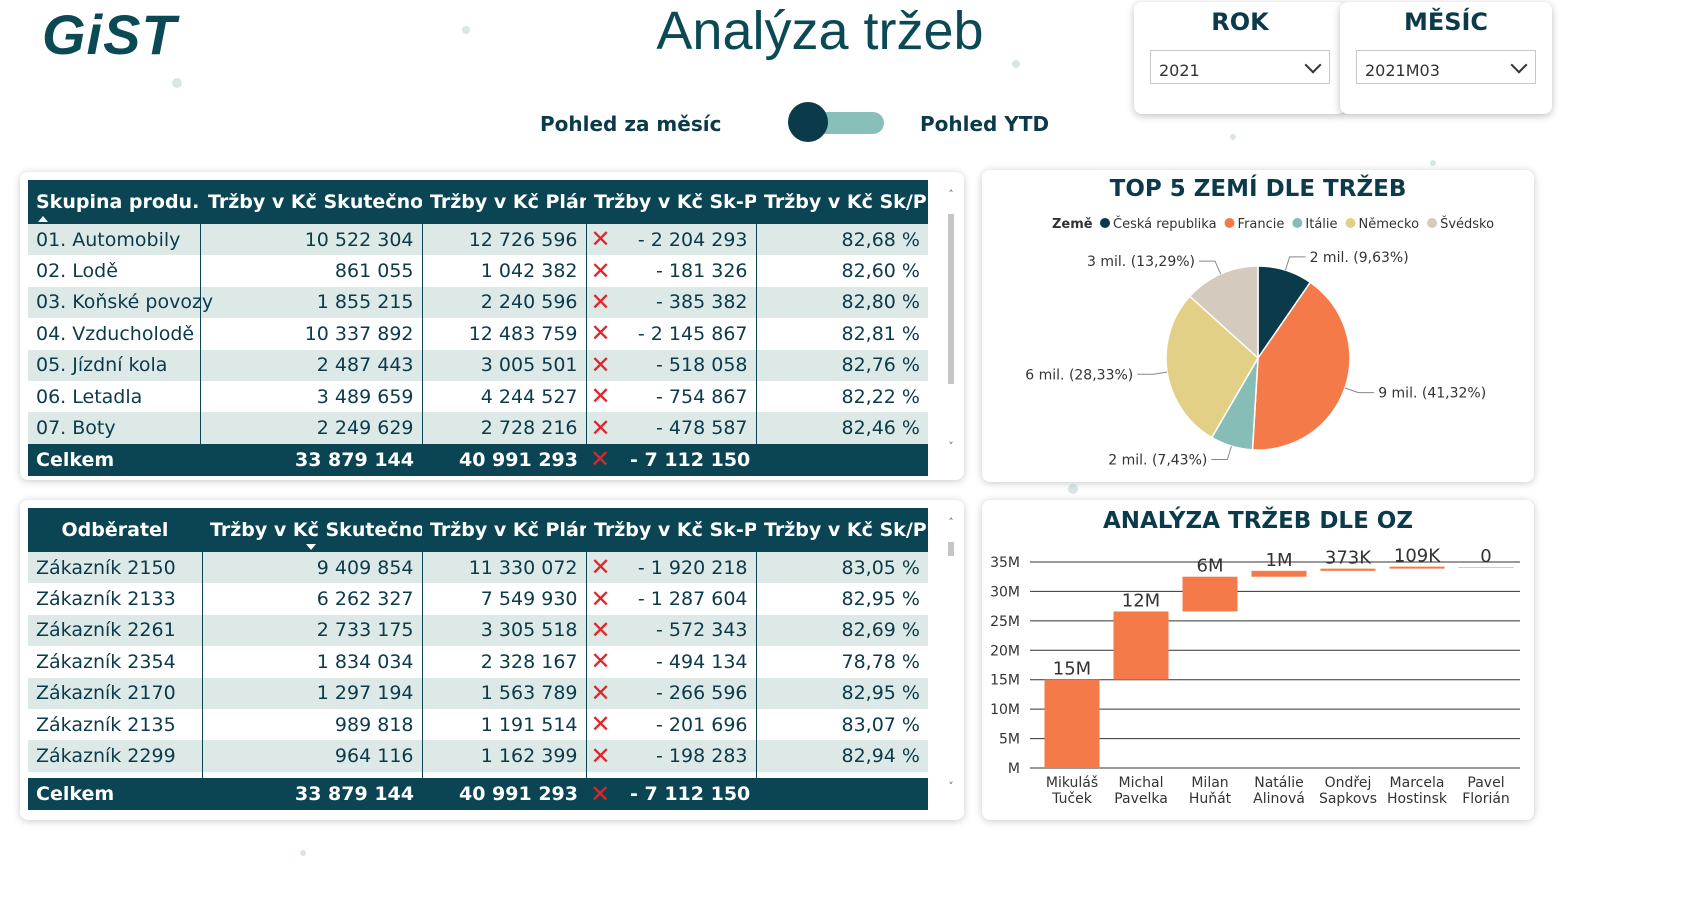 Image resolution: width=1694 pixels, height=917 pixels. I want to click on row-label: 02. Lodě, so click(114, 271).